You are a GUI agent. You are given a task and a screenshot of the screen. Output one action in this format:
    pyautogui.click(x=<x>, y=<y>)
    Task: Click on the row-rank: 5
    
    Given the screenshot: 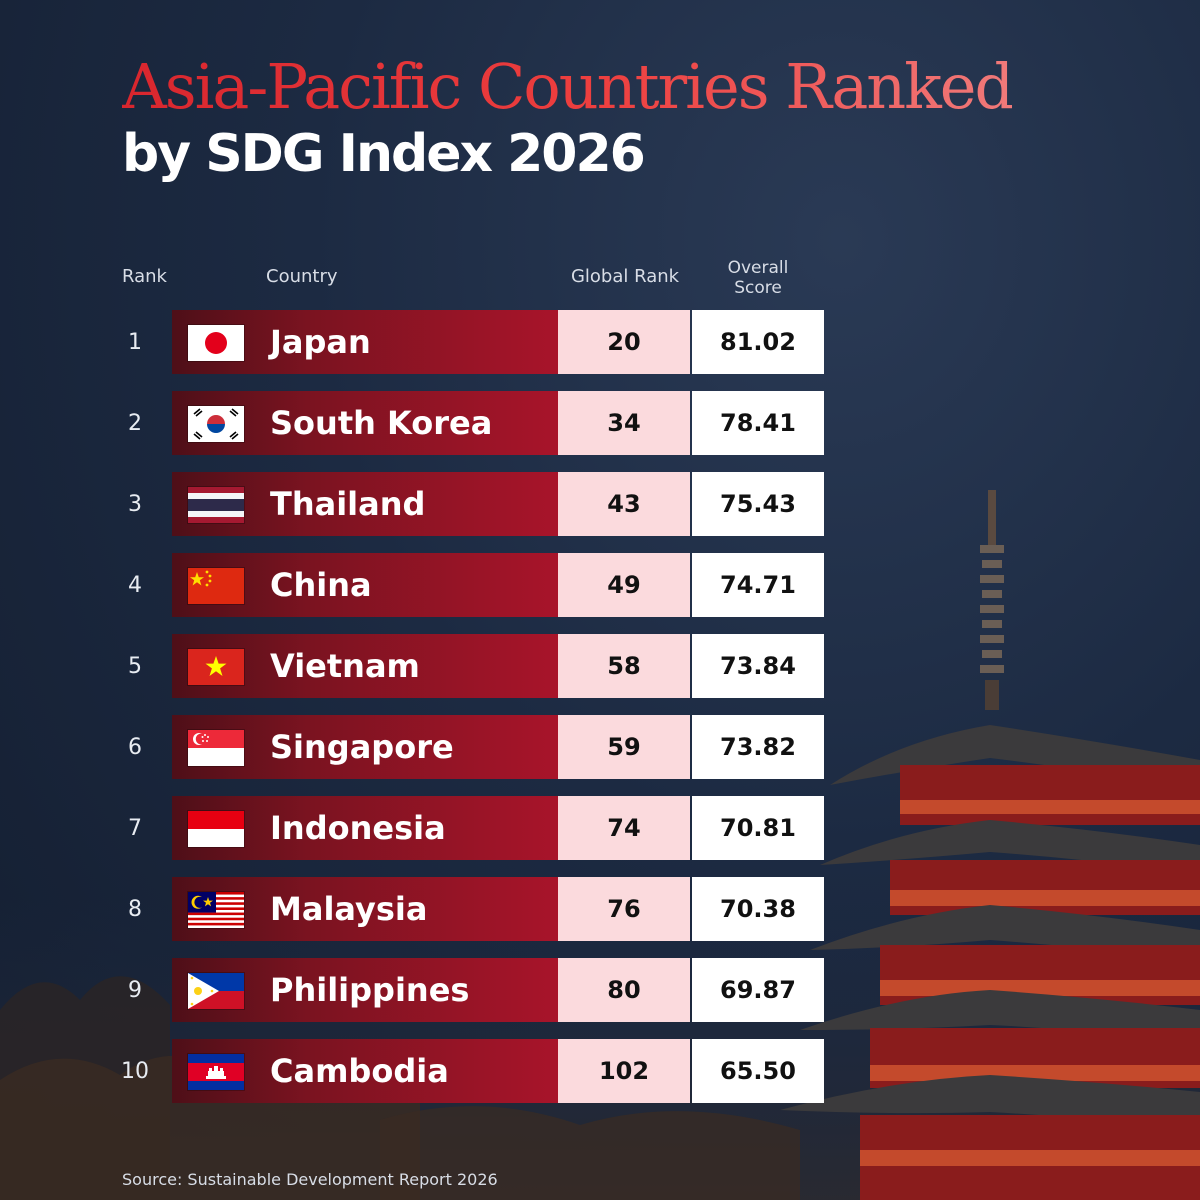 What is the action you would take?
    pyautogui.click(x=135, y=666)
    